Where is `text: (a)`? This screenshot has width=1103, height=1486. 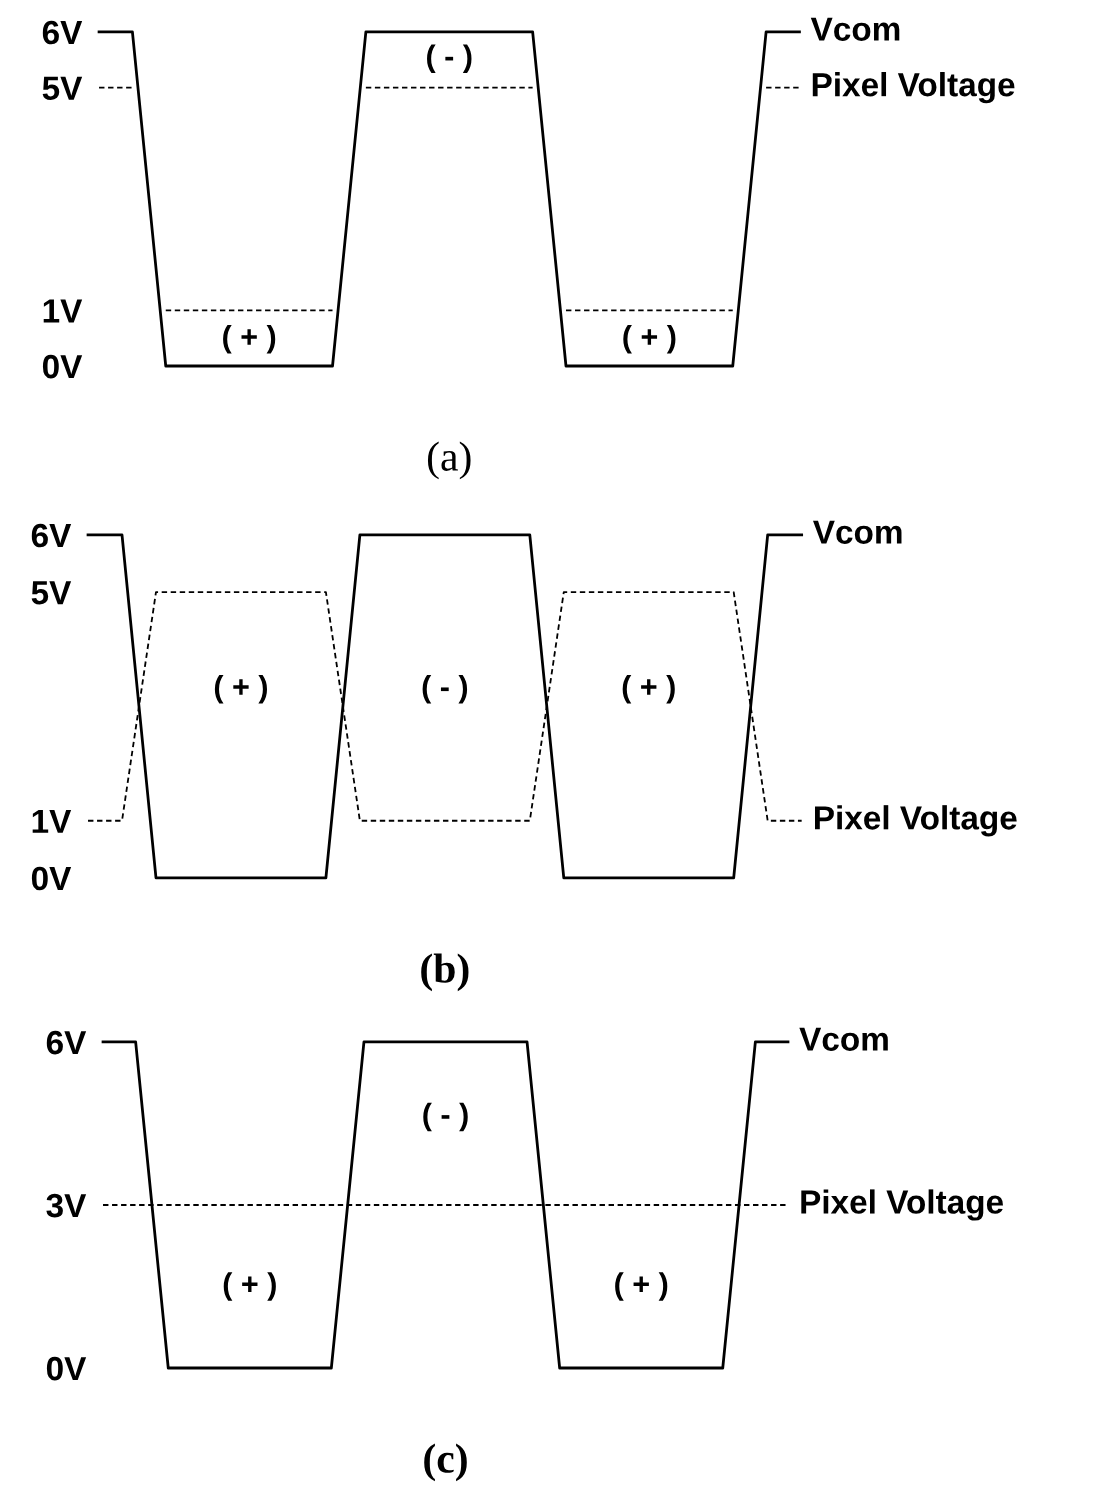
text: (a) is located at coordinates (449, 460).